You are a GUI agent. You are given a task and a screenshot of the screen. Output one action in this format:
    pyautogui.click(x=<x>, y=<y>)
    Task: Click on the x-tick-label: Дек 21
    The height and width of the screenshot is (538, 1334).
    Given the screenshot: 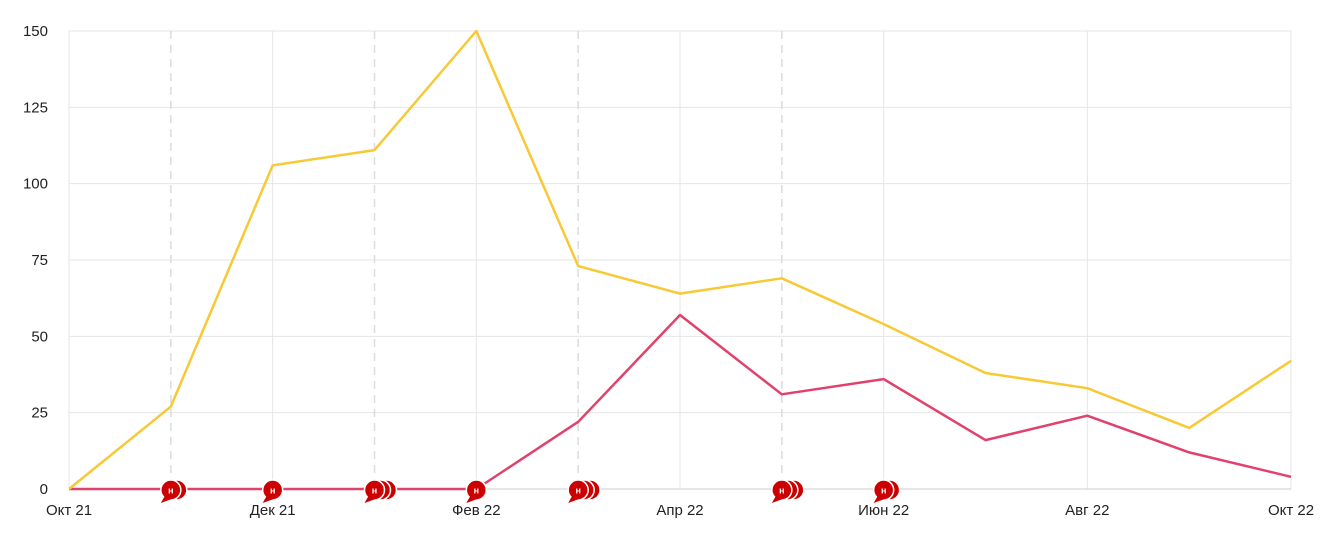 What is the action you would take?
    pyautogui.click(x=273, y=510)
    